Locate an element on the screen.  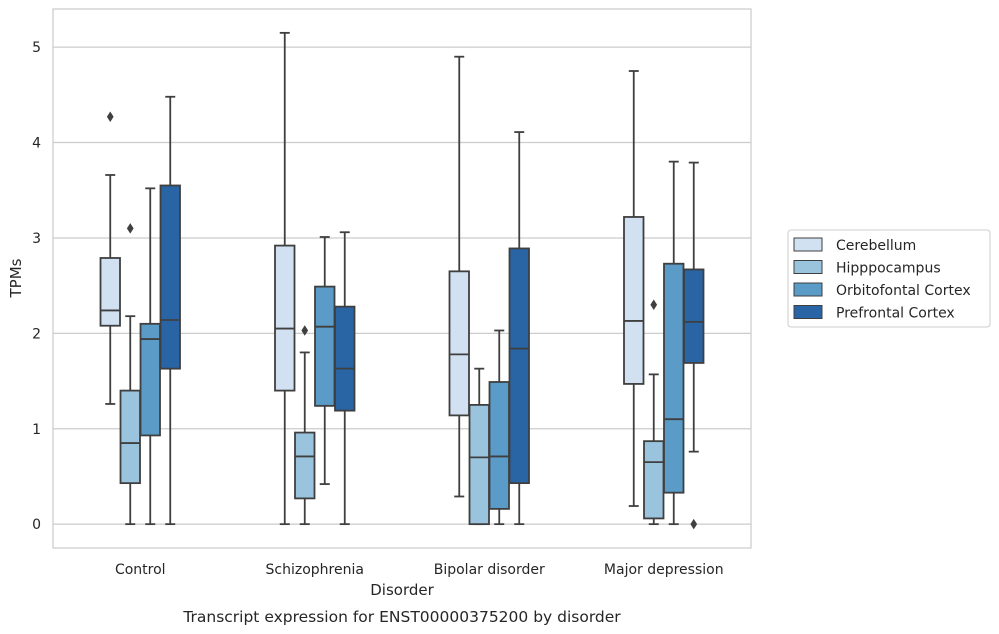
x-tick-label: Major depression is located at coordinates (664, 570).